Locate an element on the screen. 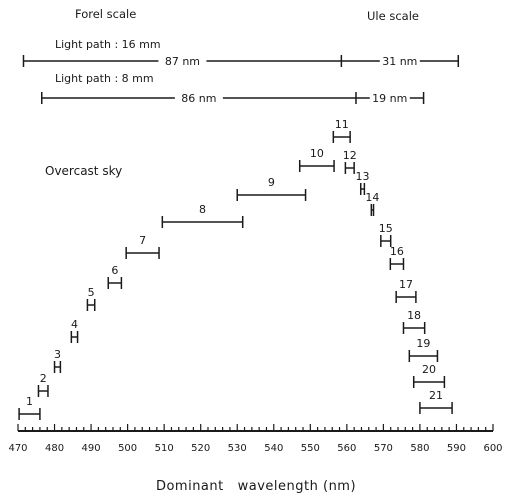 The image size is (507, 498). ule-span-label: 31 nm is located at coordinates (399, 61).